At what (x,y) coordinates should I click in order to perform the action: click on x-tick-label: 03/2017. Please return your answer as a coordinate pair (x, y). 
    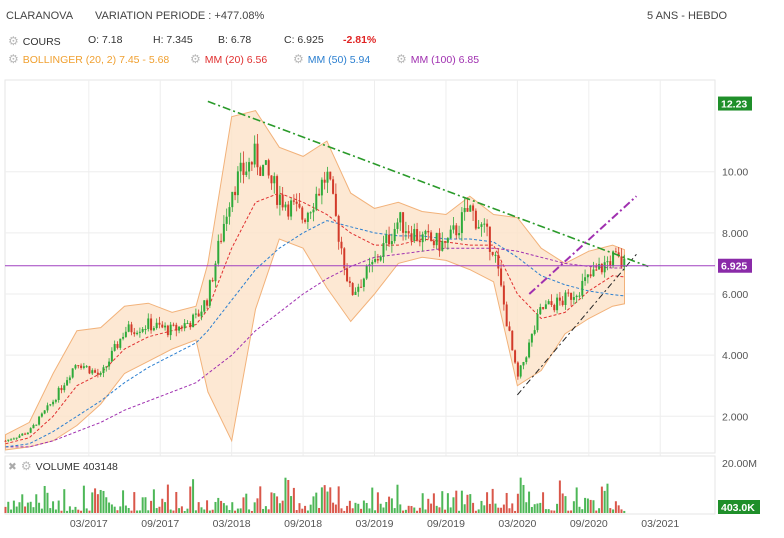
    Looking at the image, I should click on (89, 524).